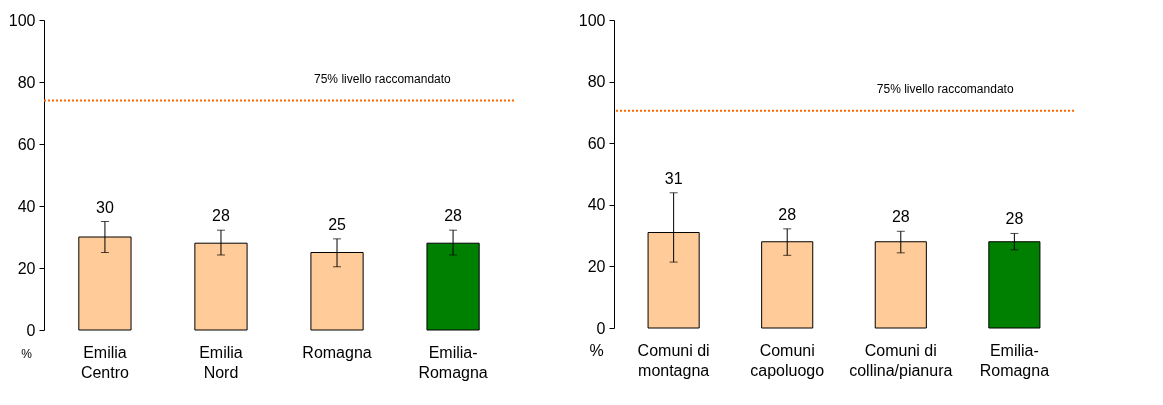  Describe the element at coordinates (221, 362) in the screenshot. I see `x-tick-label: Emilia Nord` at that location.